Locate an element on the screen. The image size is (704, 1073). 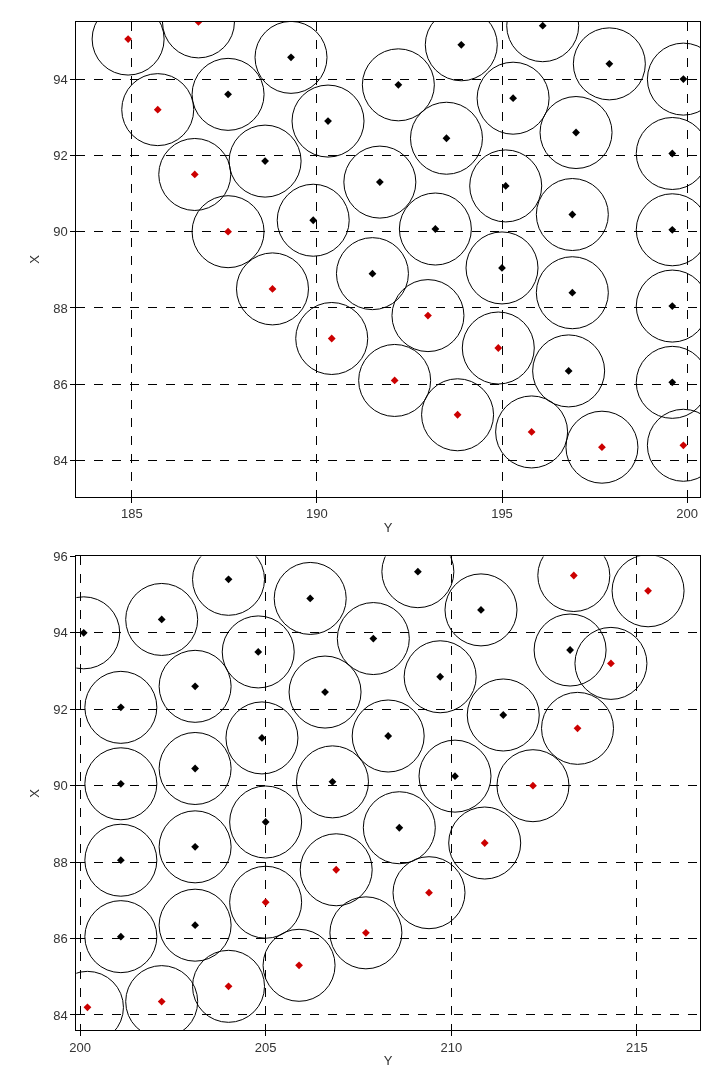
y-tick-label: 96 is located at coordinates (60, 556).